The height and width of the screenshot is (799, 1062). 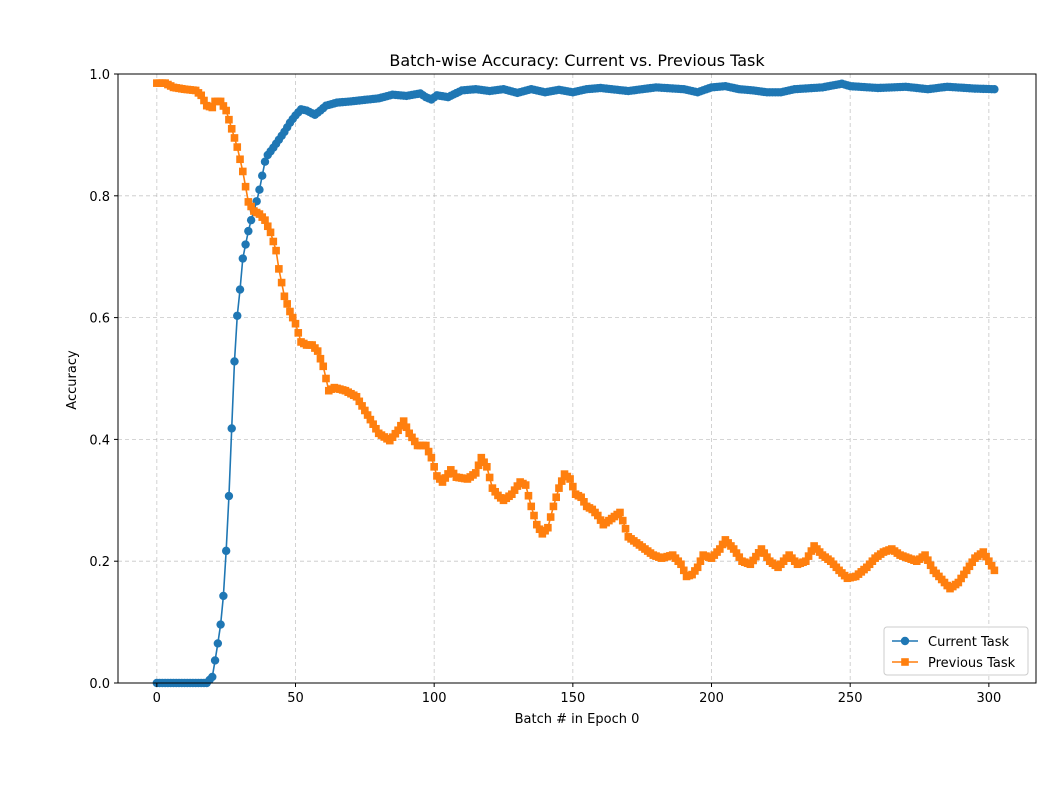 I want to click on legend: Current Task Previous Task, so click(x=956, y=651).